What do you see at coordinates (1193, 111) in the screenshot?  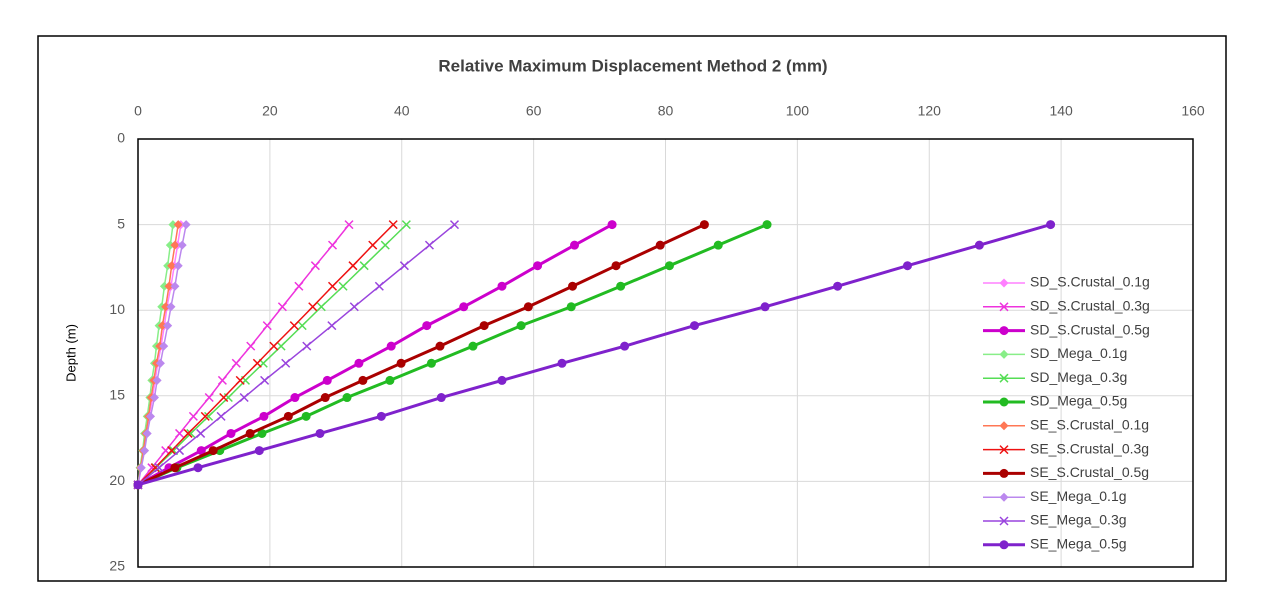 I see `x-tick-label: 160` at bounding box center [1193, 111].